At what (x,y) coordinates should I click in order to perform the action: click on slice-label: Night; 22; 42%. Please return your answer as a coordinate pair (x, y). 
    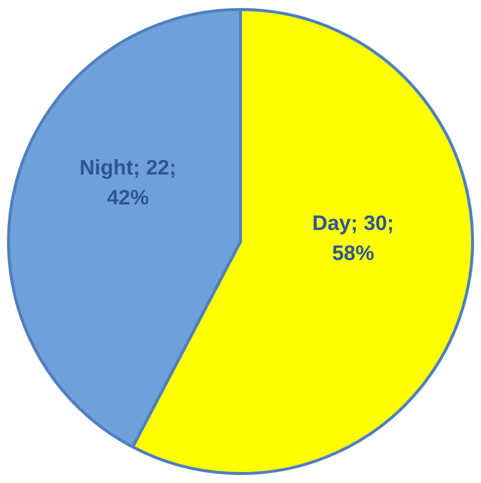
    Looking at the image, I should click on (127, 183).